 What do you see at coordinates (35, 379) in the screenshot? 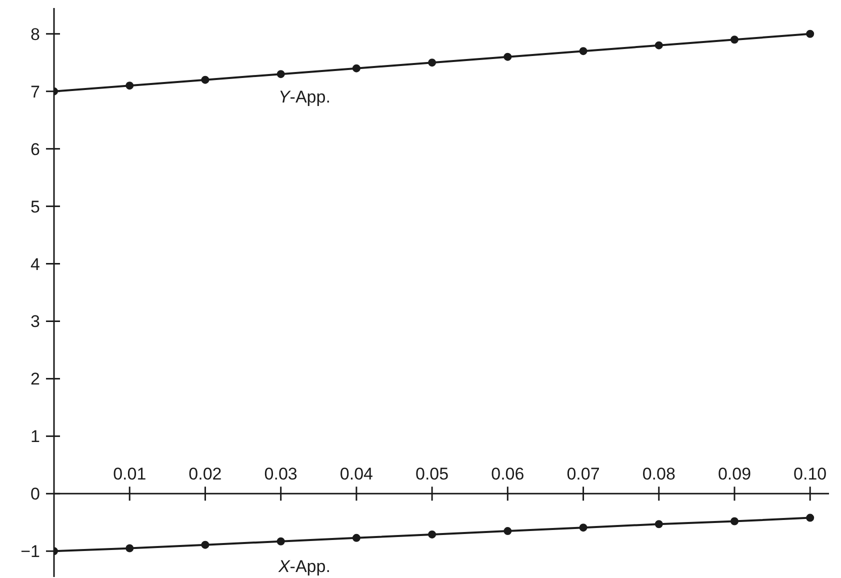
I see `y-tick-label: 2` at bounding box center [35, 379].